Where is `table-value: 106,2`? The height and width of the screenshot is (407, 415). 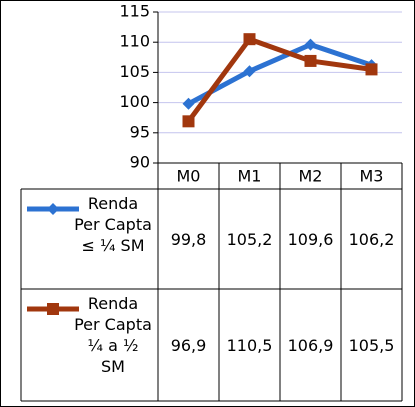
table-value: 106,2 is located at coordinates (371, 239).